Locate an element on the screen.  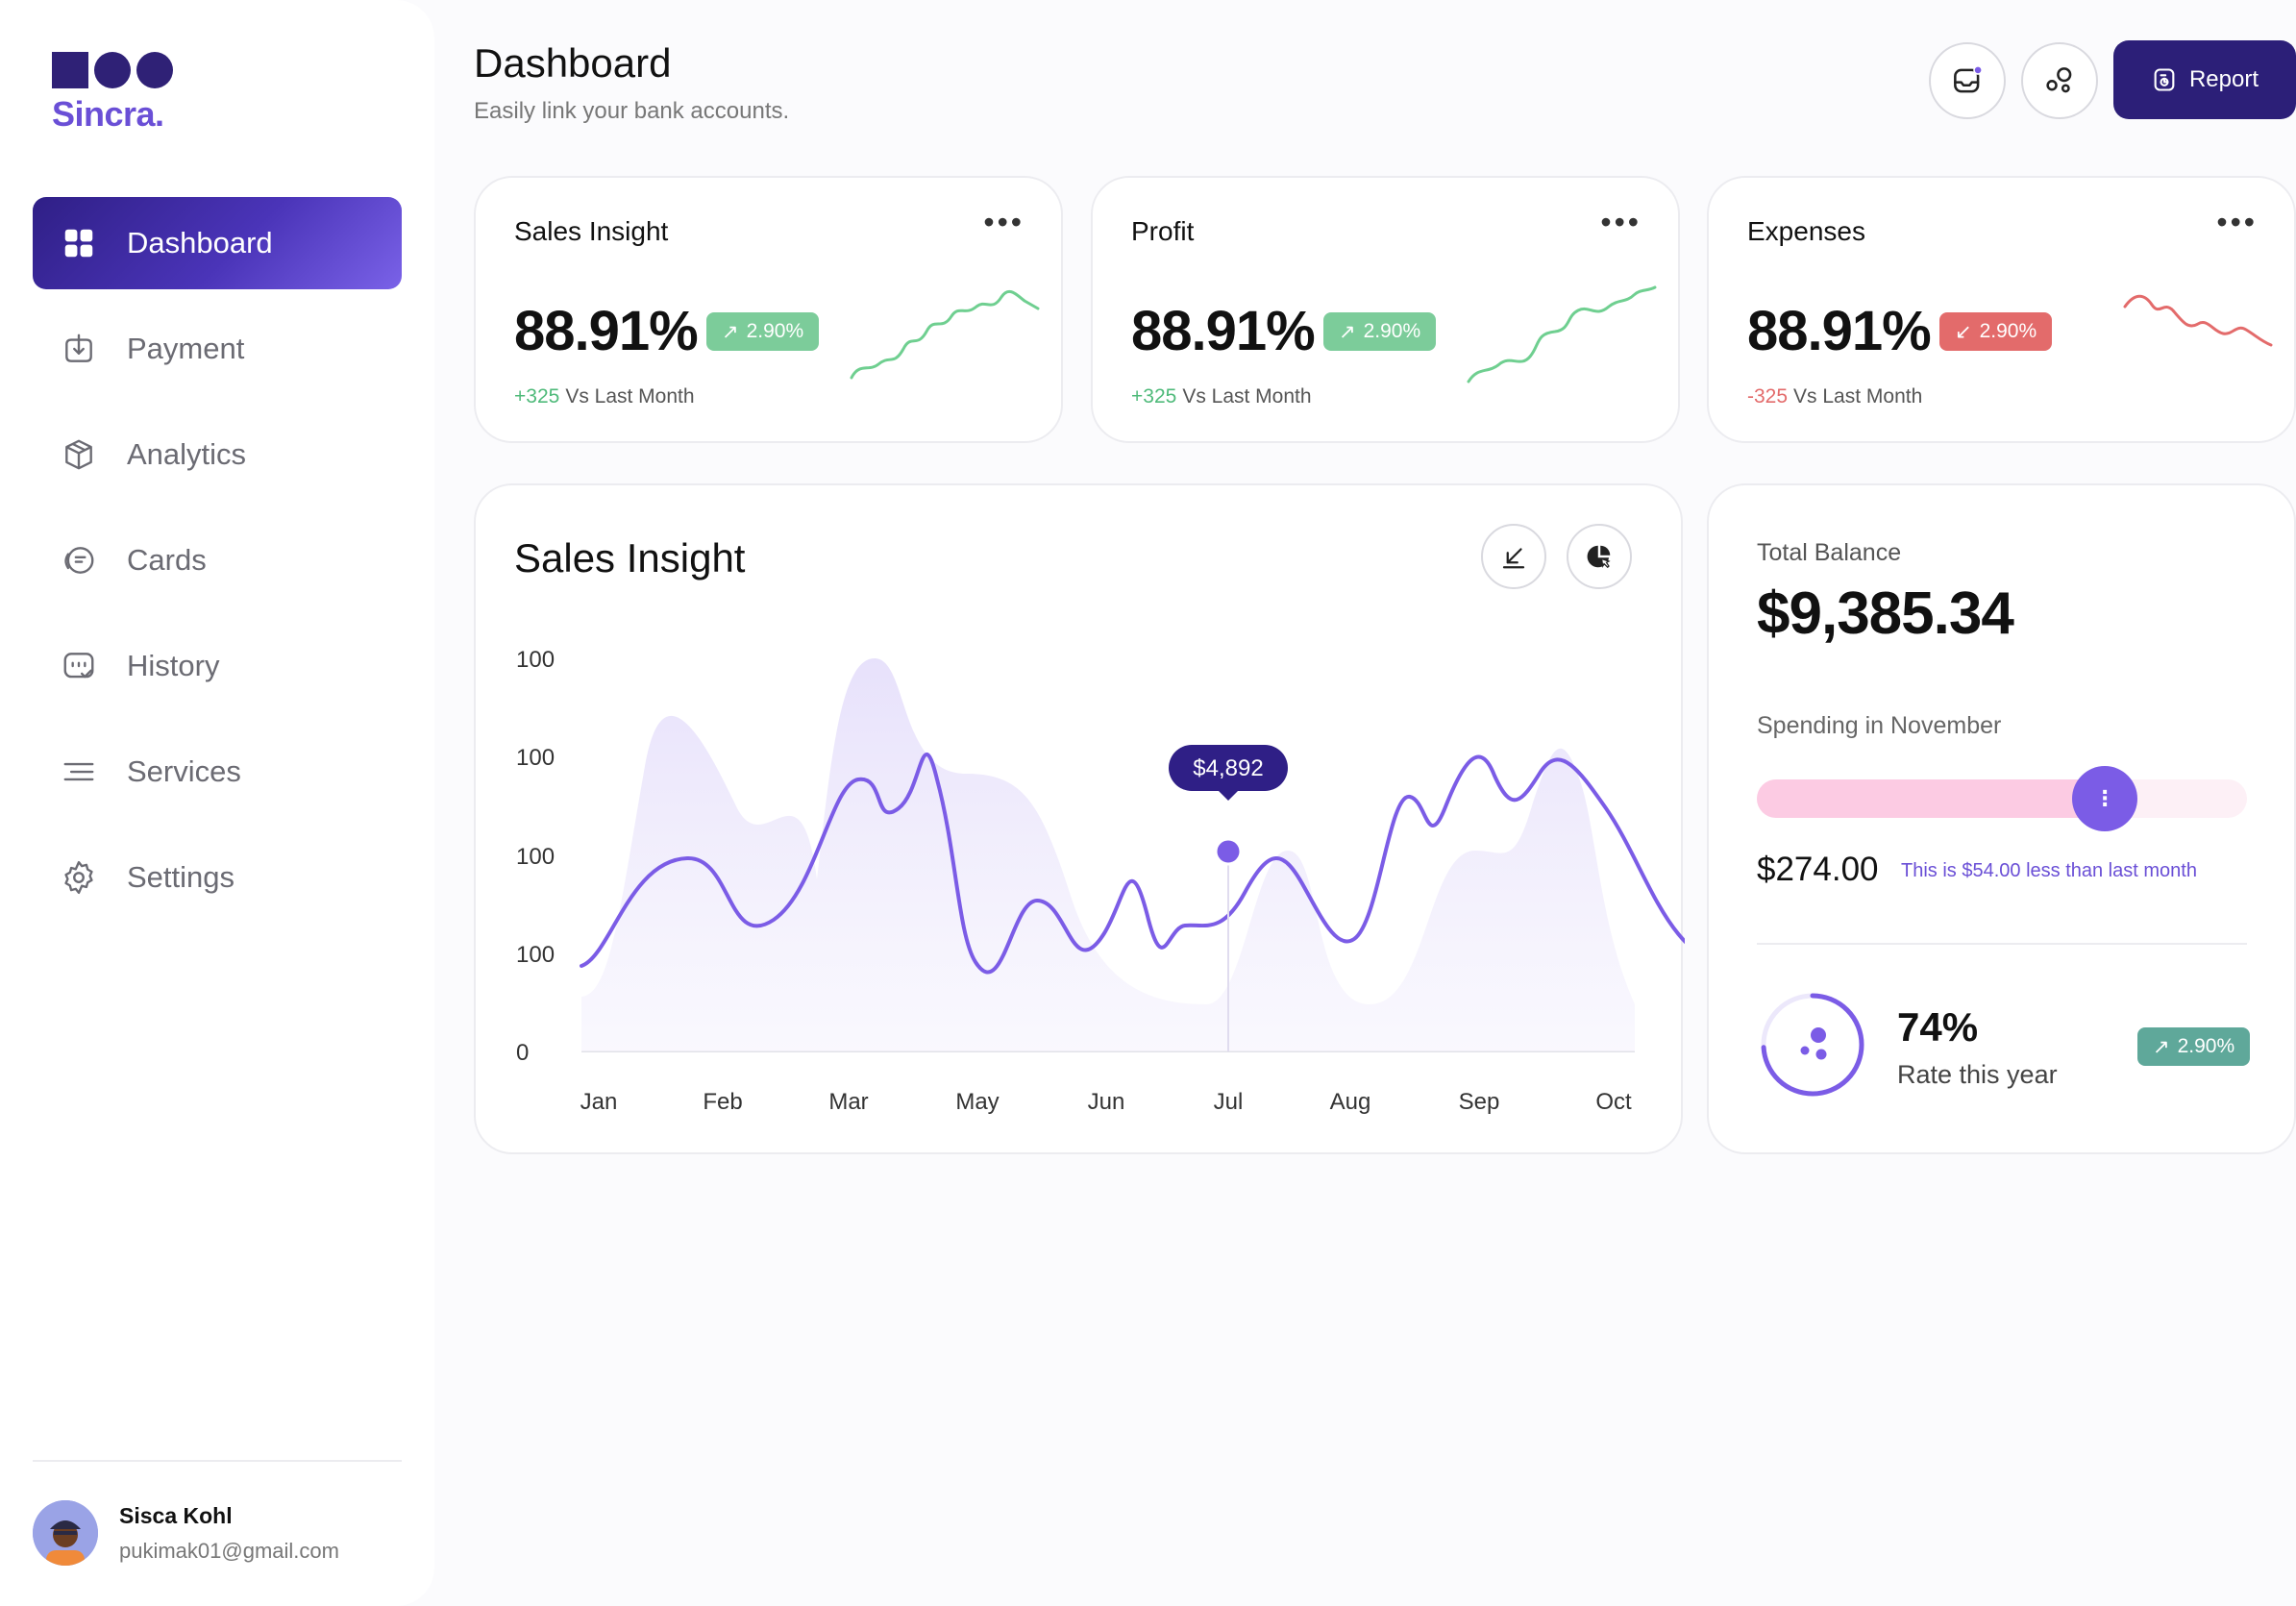
rate-label: Rate this year is located at coordinates (1977, 1074).